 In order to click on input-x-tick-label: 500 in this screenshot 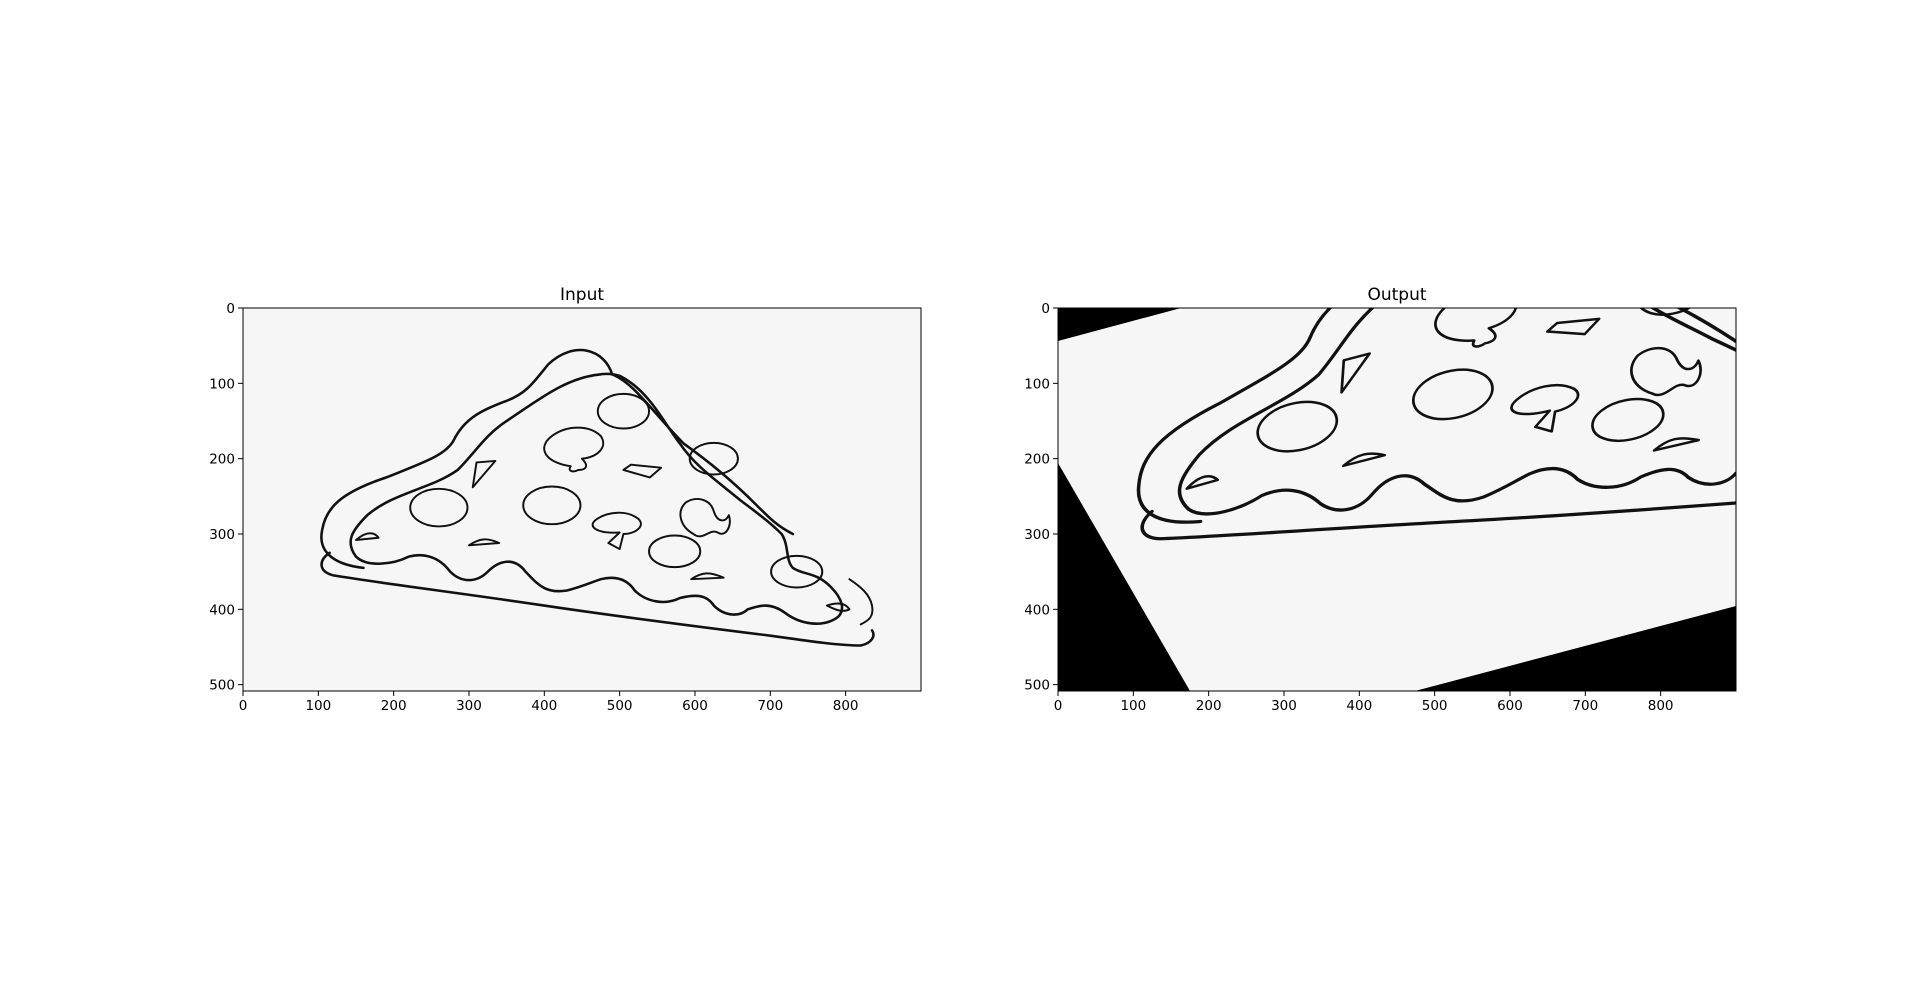, I will do `click(620, 706)`.